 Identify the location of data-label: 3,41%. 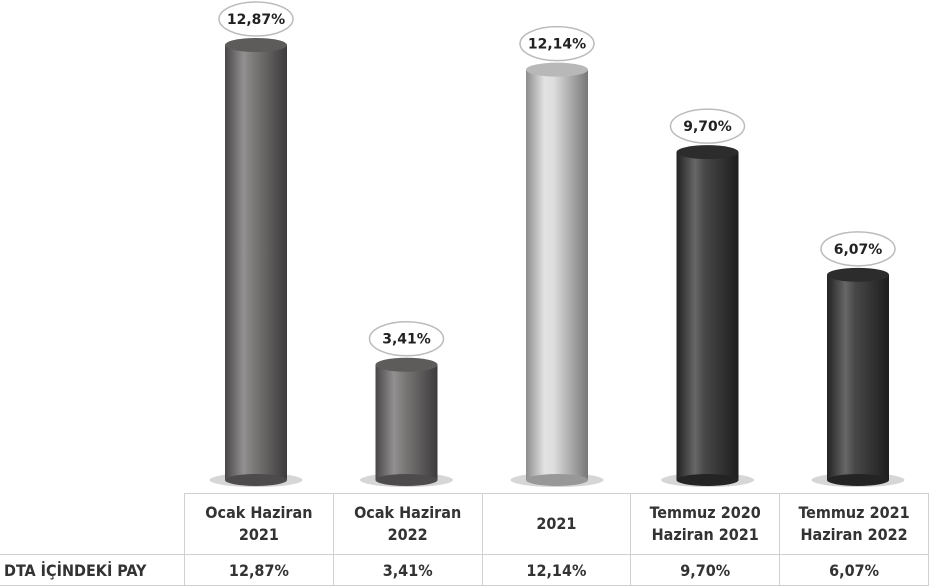
(406, 340).